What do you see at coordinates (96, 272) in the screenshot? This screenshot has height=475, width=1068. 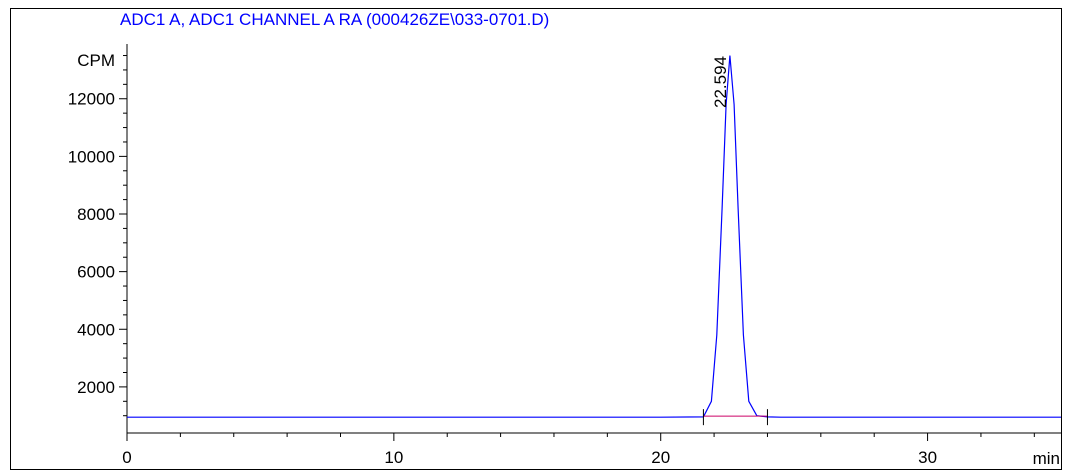 I see `y-tick-label: 6000` at bounding box center [96, 272].